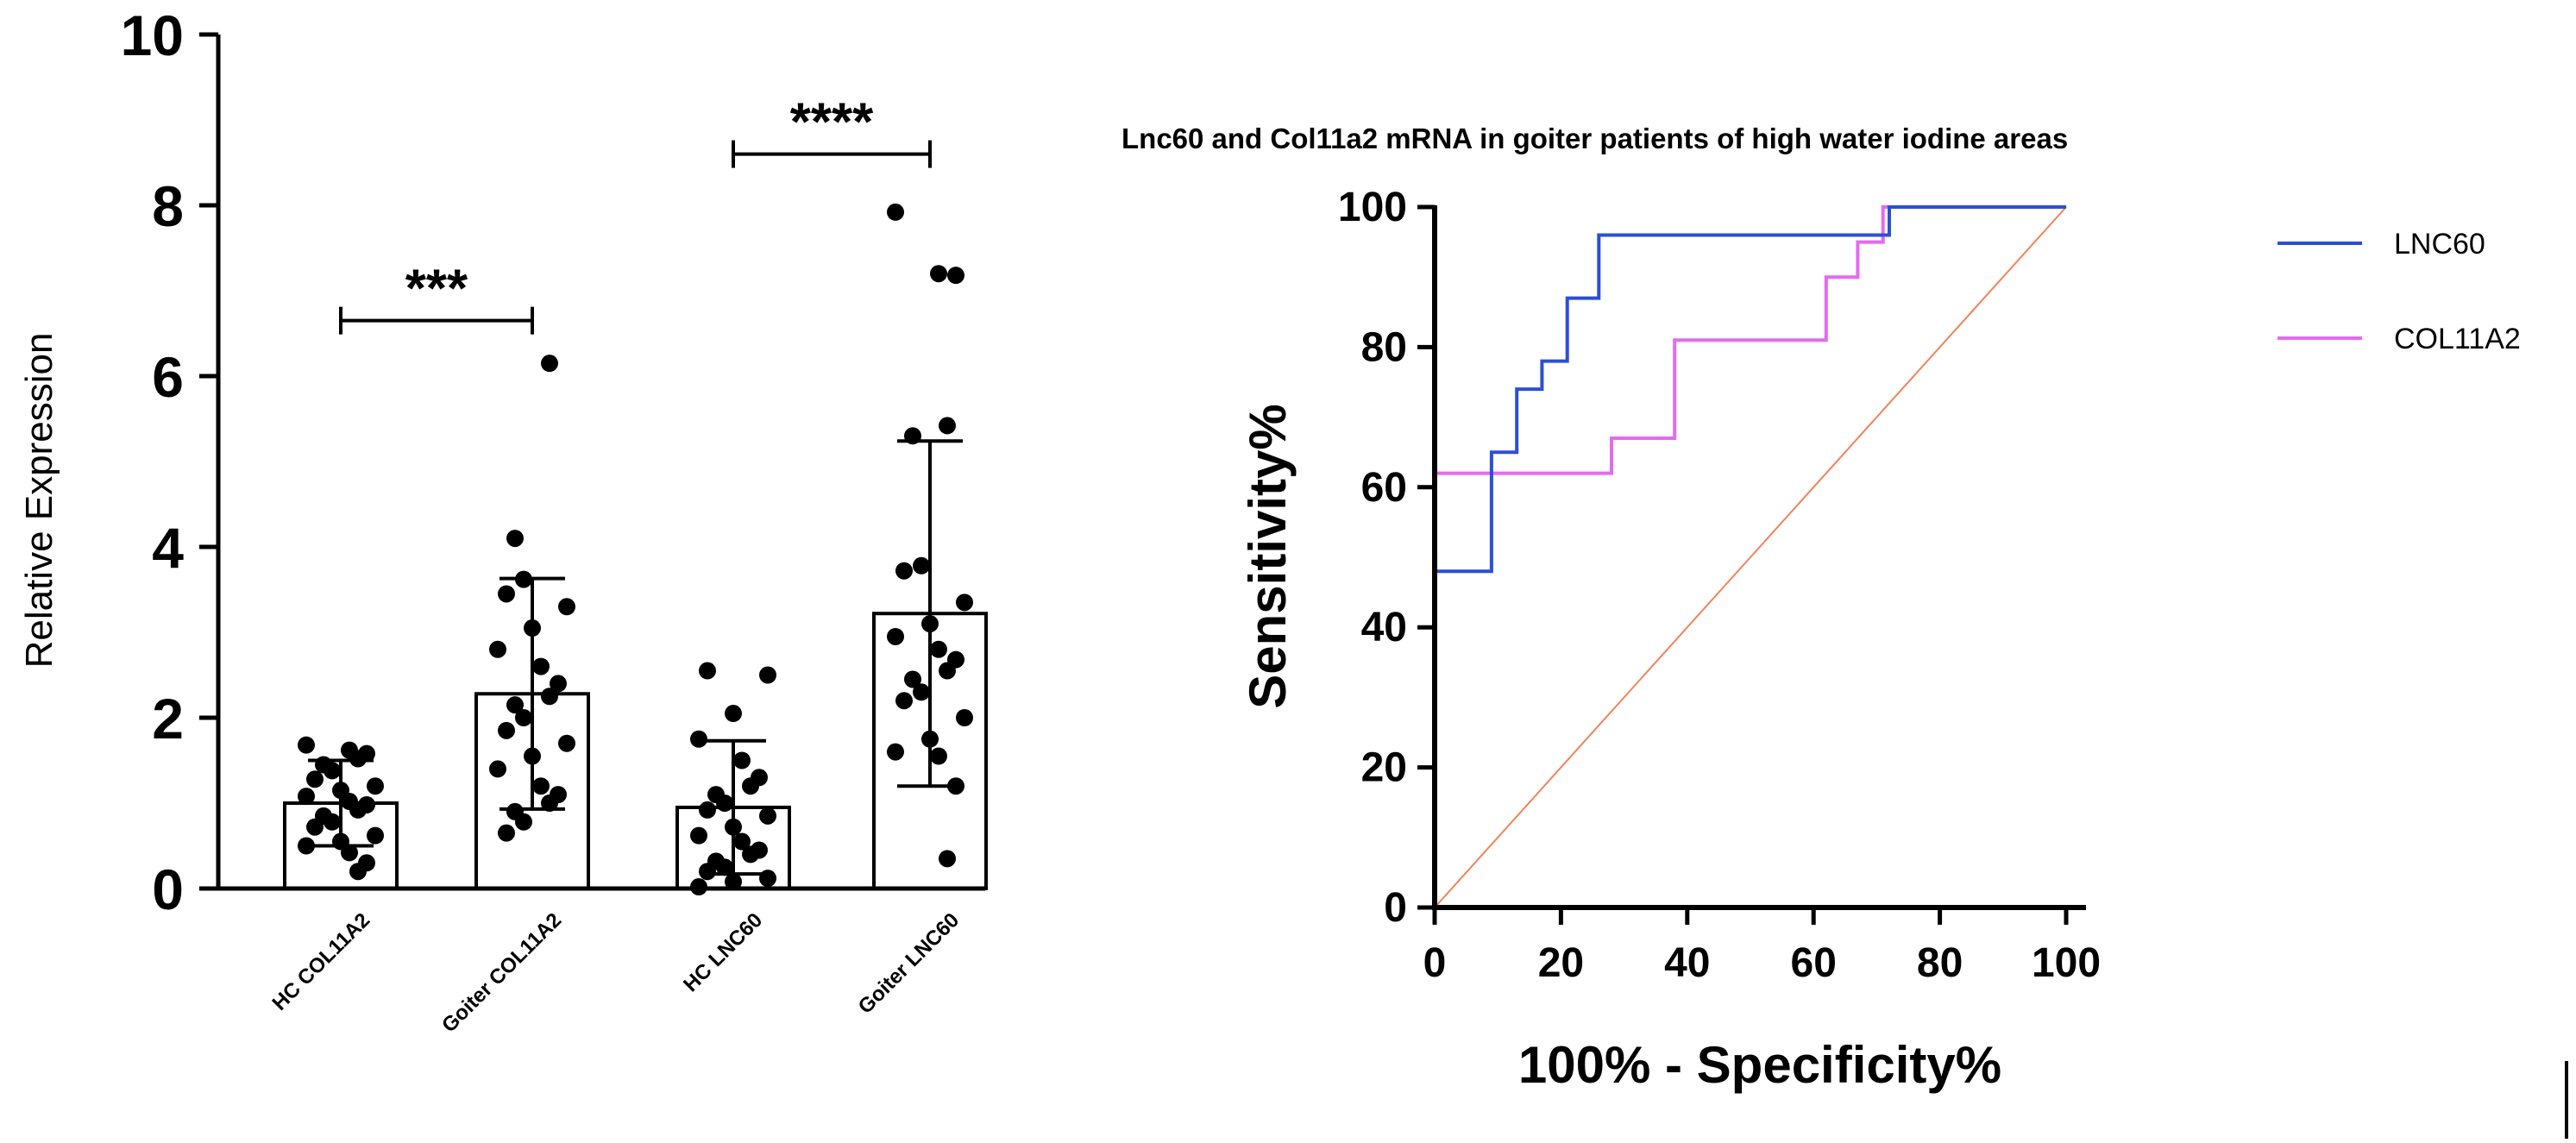 Image resolution: width=2576 pixels, height=1143 pixels. What do you see at coordinates (909, 963) in the screenshot?
I see `bar-x-tick-label: Goiter LNC60` at bounding box center [909, 963].